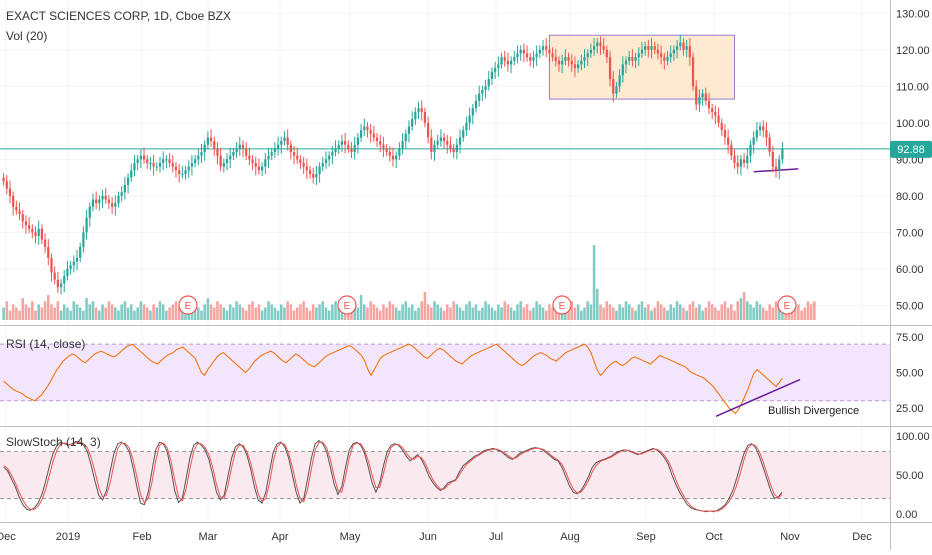 The image size is (932, 555). What do you see at coordinates (570, 537) in the screenshot?
I see `time-tick-label: Aug` at bounding box center [570, 537].